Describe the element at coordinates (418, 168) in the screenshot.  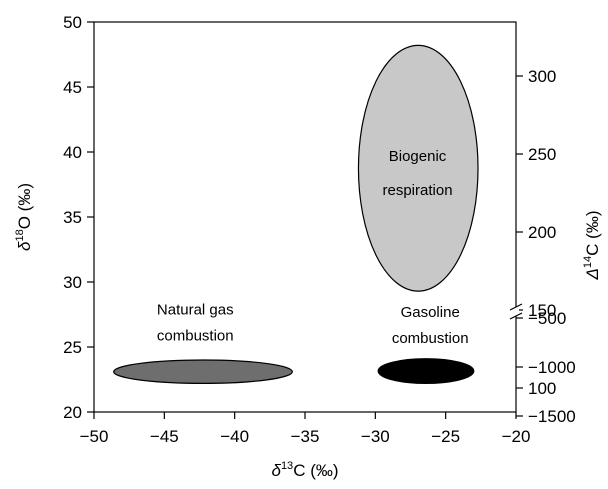
I see `biogenic-respiration-region` at that location.